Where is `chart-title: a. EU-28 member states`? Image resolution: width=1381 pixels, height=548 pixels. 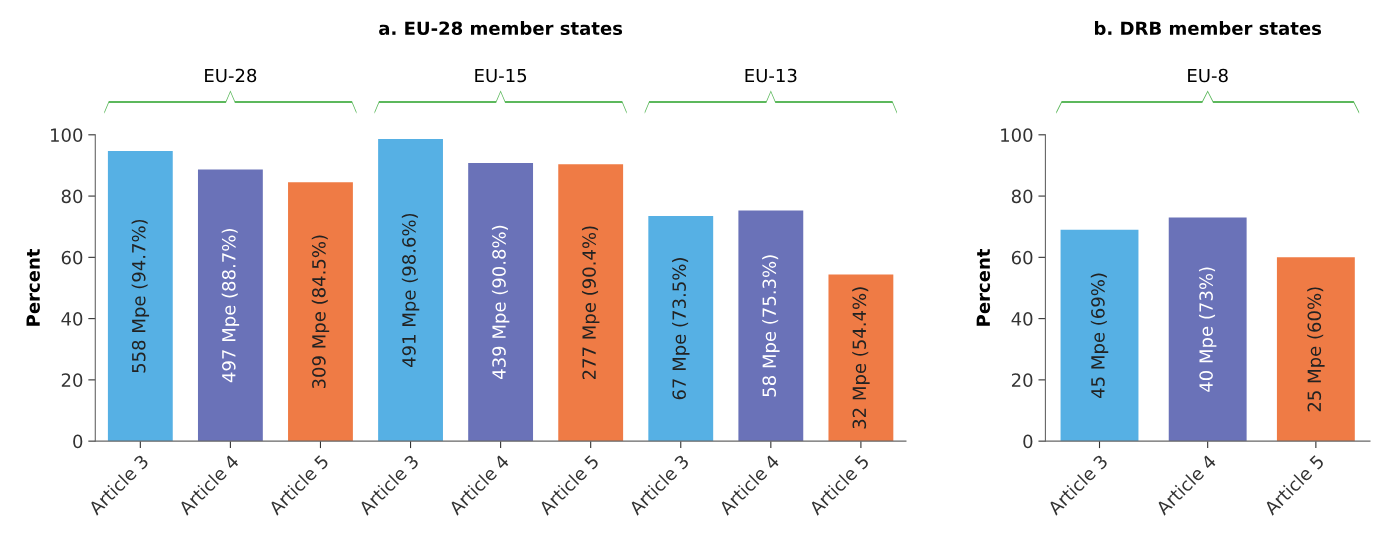
chart-title: a. EU-28 member states is located at coordinates (501, 28).